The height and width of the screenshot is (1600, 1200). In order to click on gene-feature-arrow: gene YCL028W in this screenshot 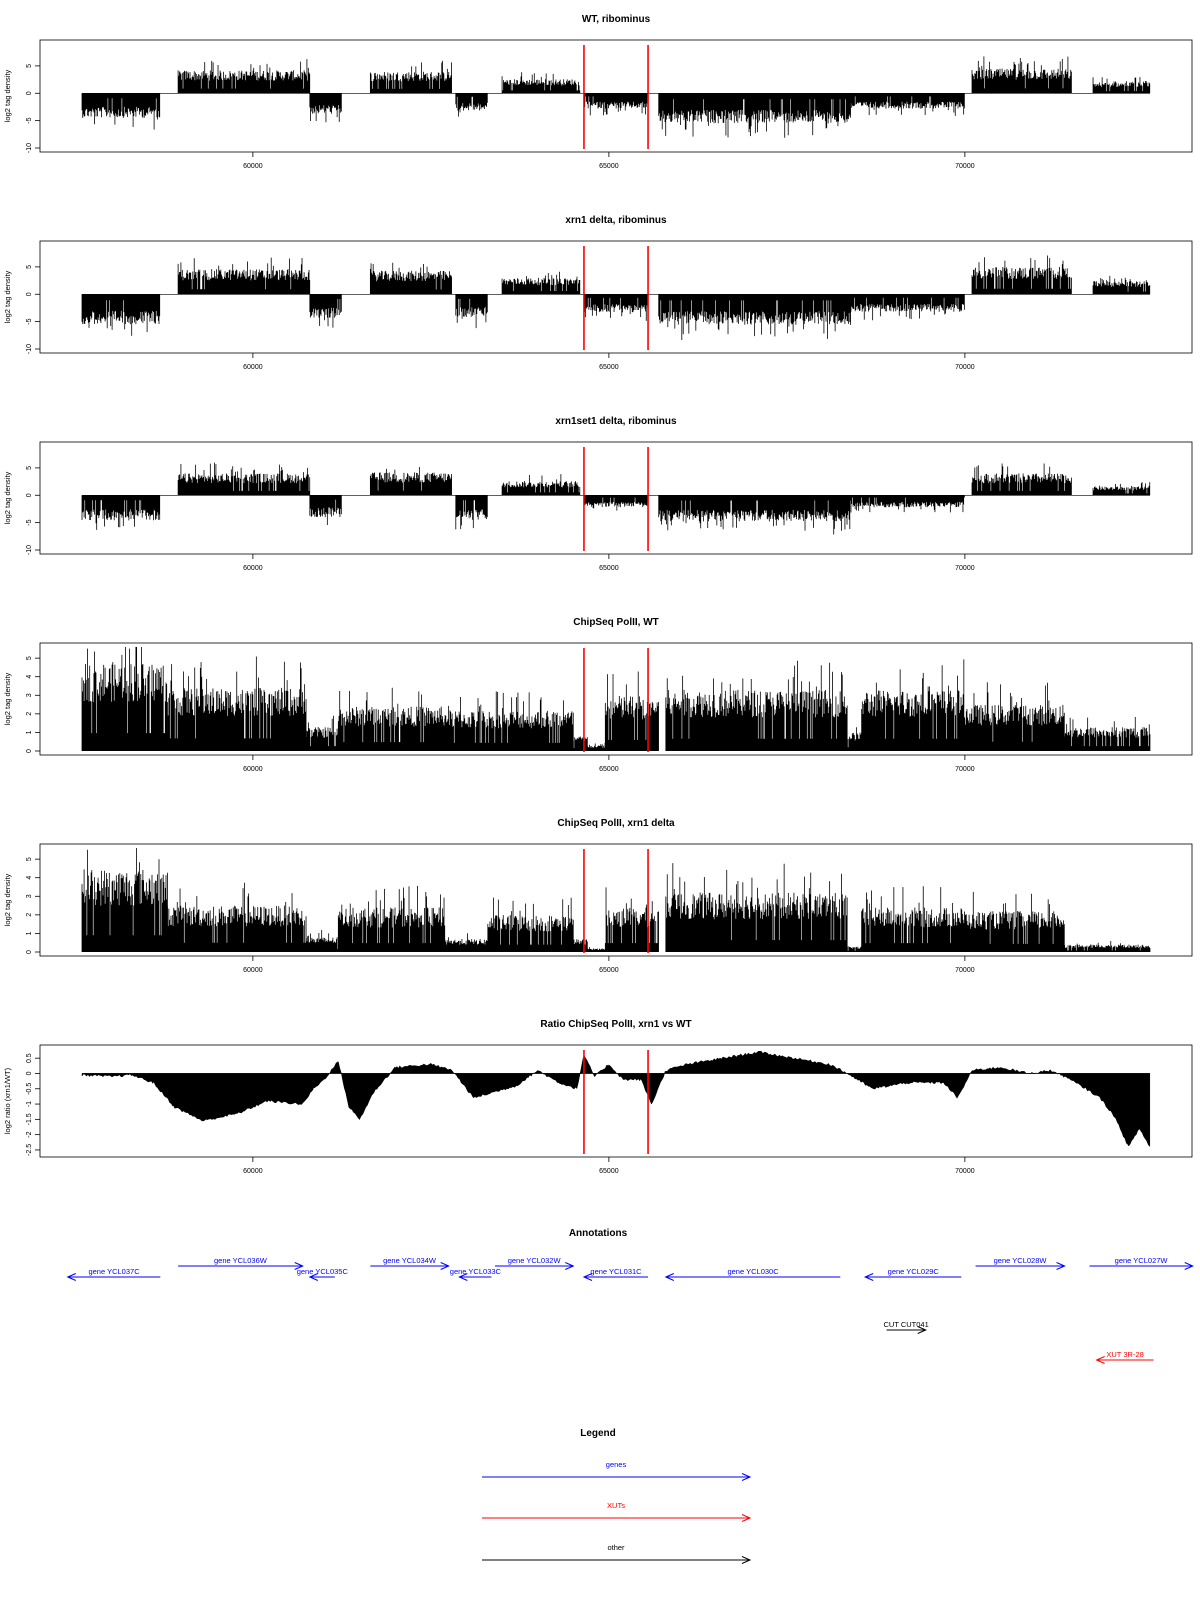, I will do `click(1020, 1263)`.